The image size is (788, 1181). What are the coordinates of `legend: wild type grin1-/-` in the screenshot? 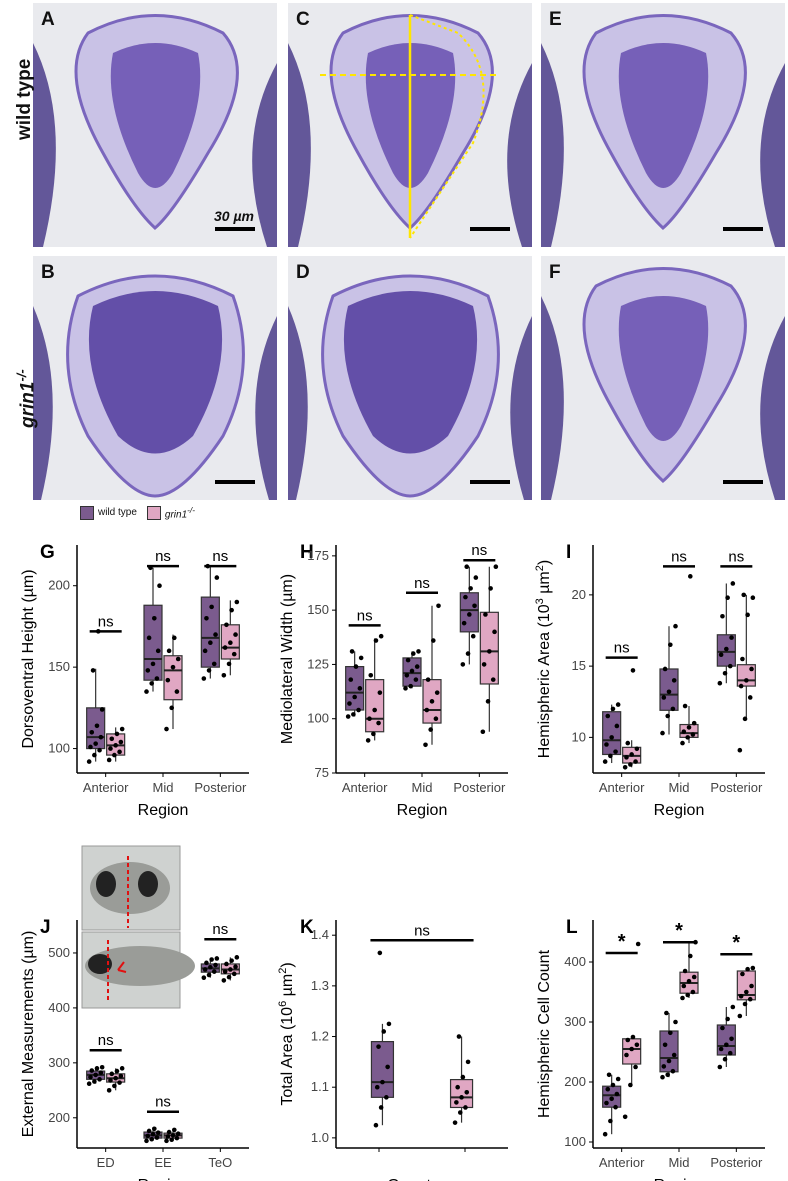 It's located at (137, 512).